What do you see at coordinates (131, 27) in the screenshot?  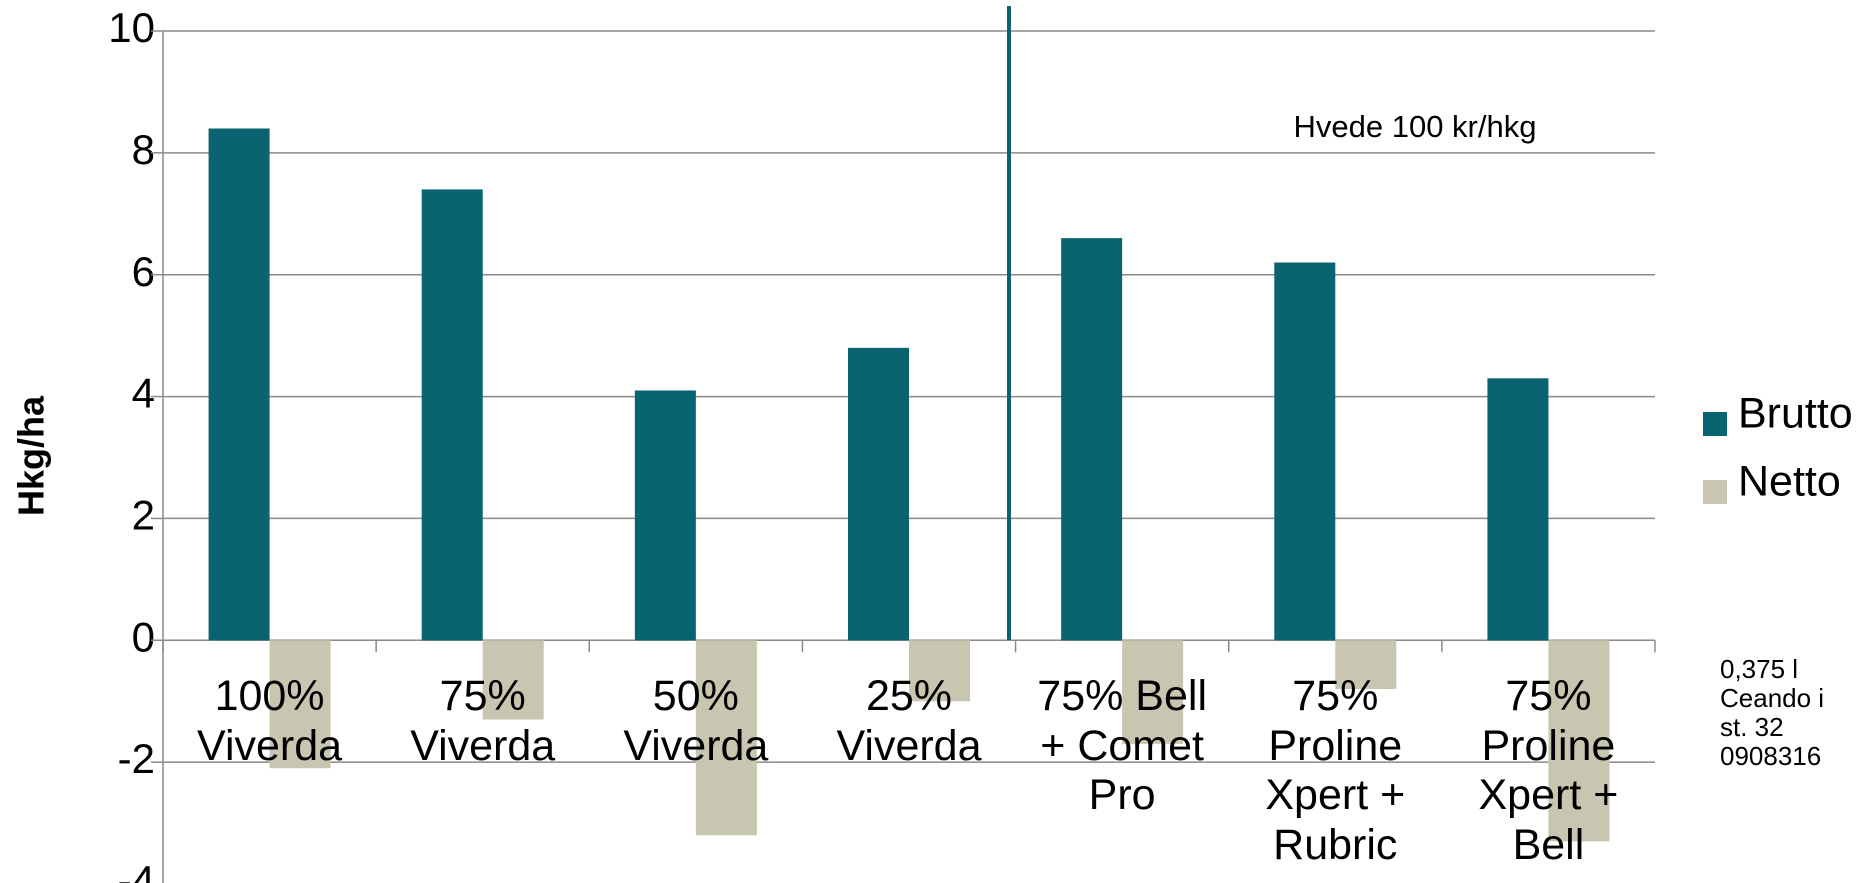 I see `y-tick-label: 10` at bounding box center [131, 27].